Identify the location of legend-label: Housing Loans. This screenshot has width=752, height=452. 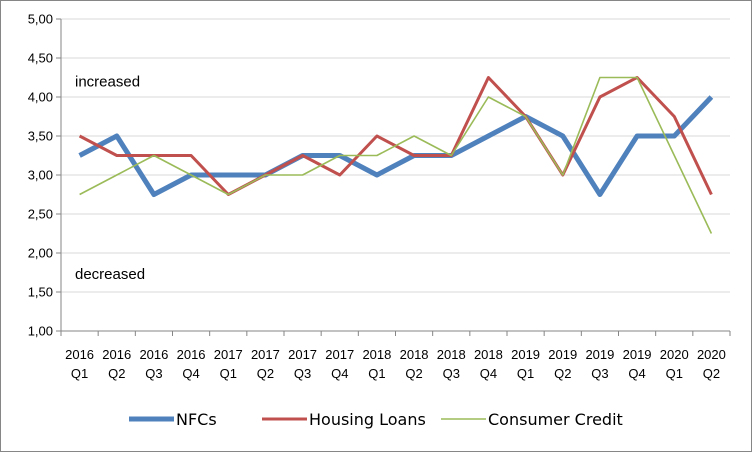
(367, 419).